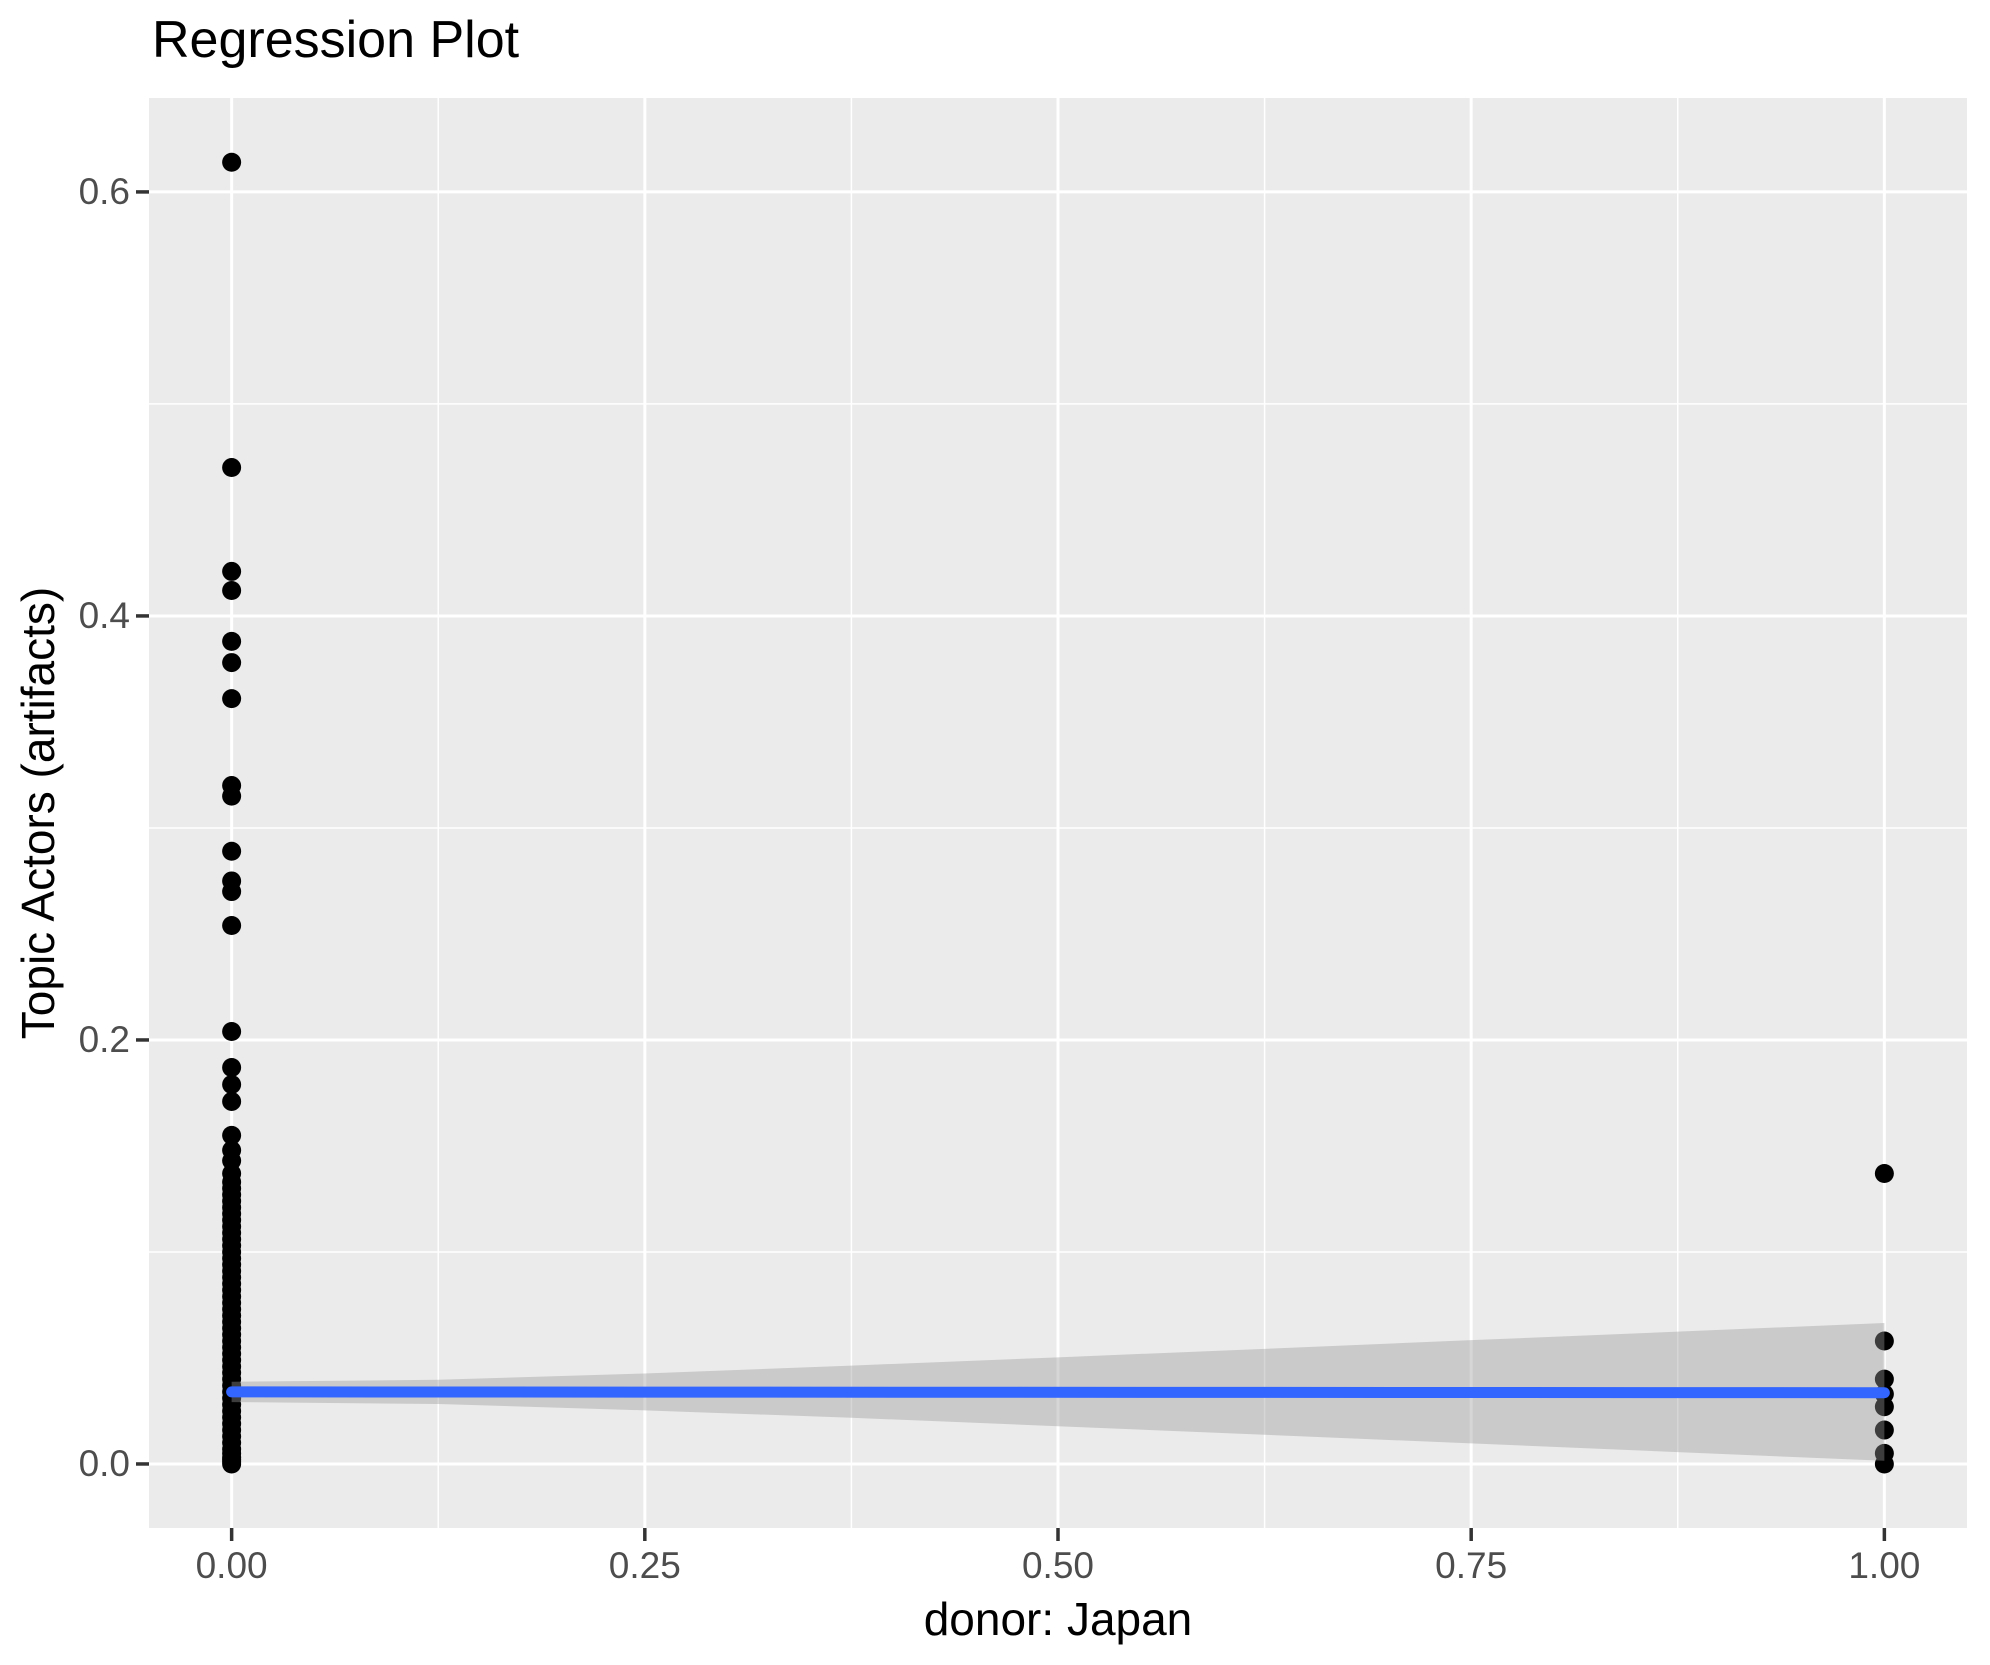 This screenshot has height=1665, width=1990. Describe the element at coordinates (104, 1039) in the screenshot. I see `y-tick-label-0.2: 0.2` at that location.